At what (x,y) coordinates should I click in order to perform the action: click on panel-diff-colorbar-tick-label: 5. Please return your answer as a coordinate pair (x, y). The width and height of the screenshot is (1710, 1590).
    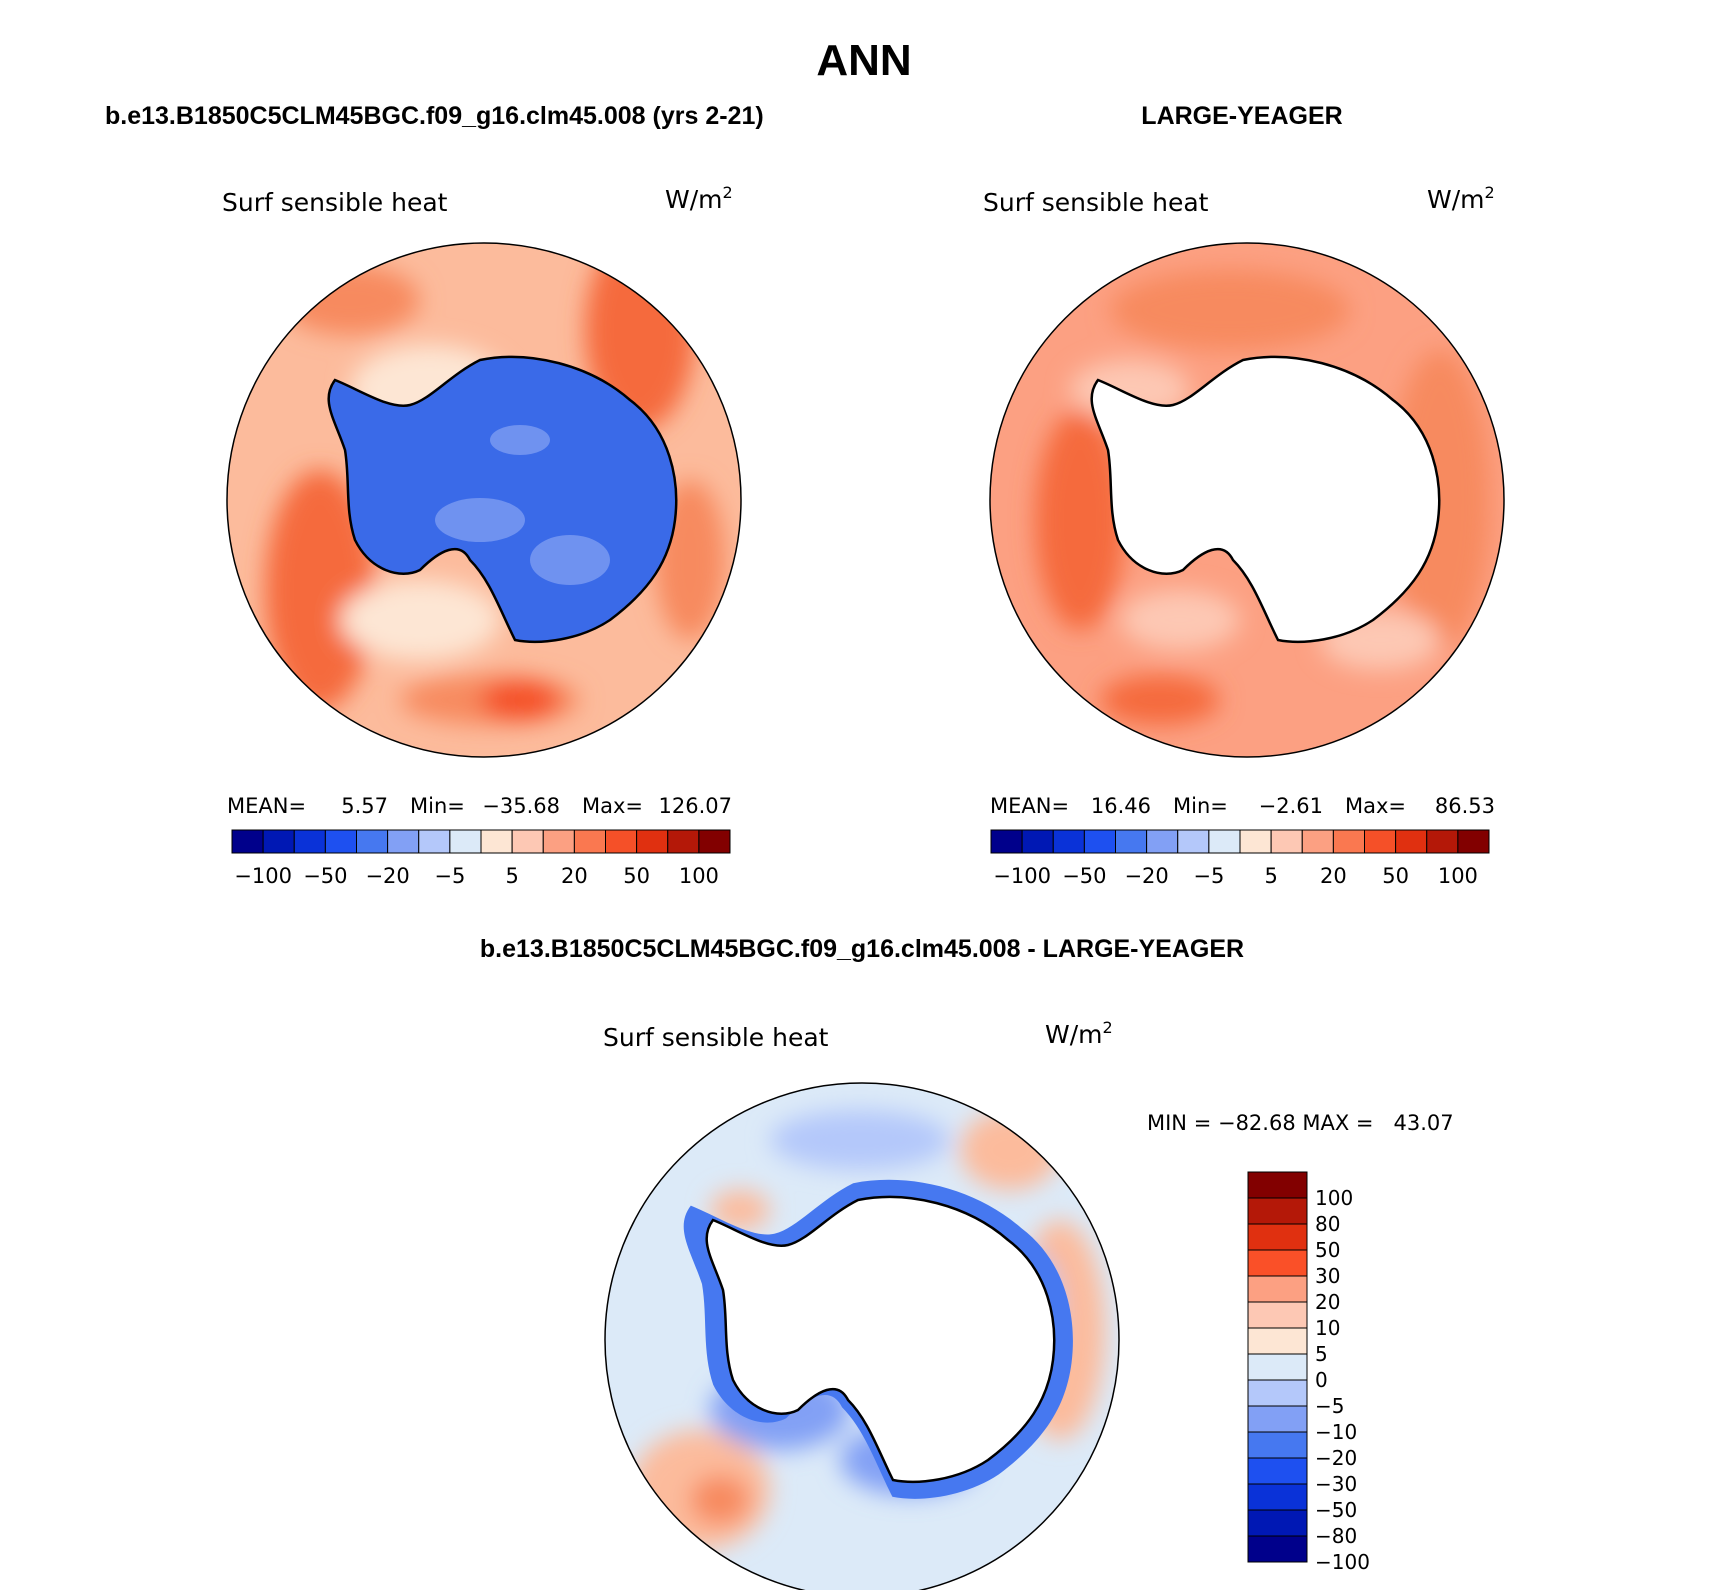
    Looking at the image, I should click on (1321, 1354).